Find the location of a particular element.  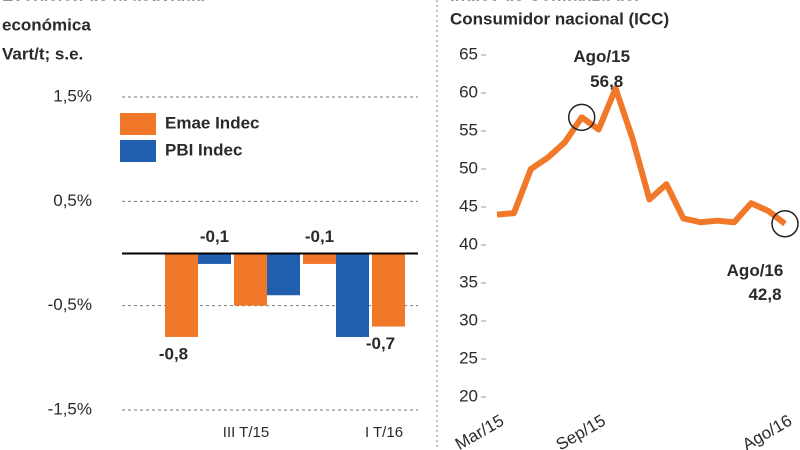

chart-title: Índice de Confianza del is located at coordinates (544, 2).